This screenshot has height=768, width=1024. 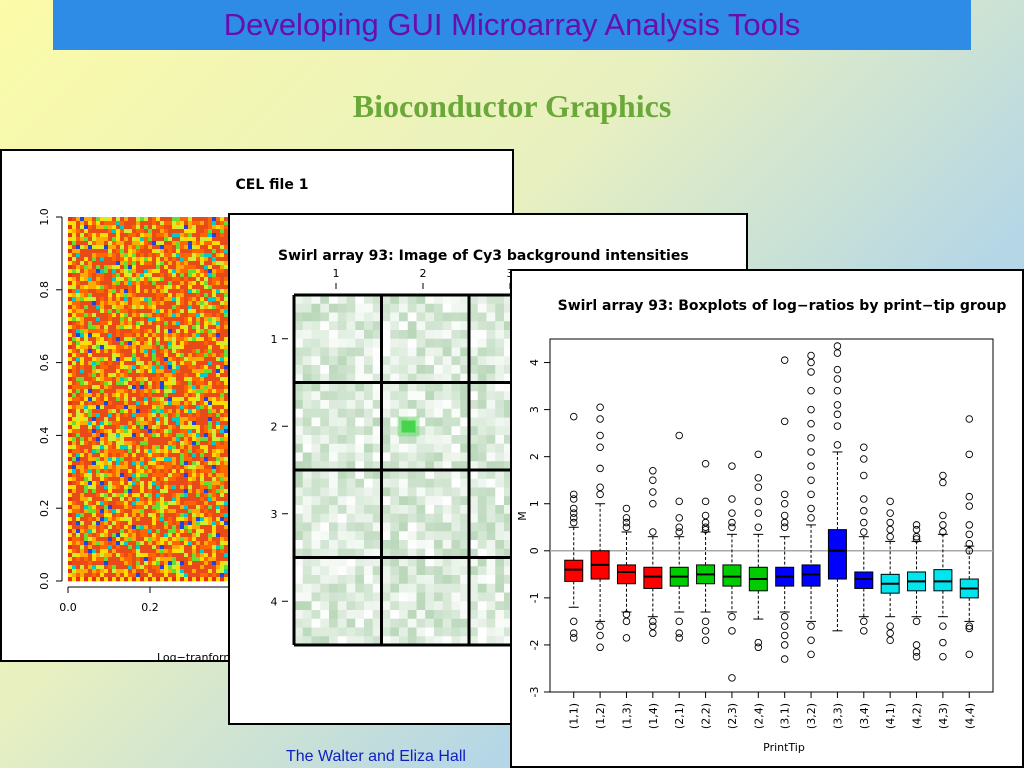 I want to click on x-tick-label: (2,3), so click(x=732, y=716).